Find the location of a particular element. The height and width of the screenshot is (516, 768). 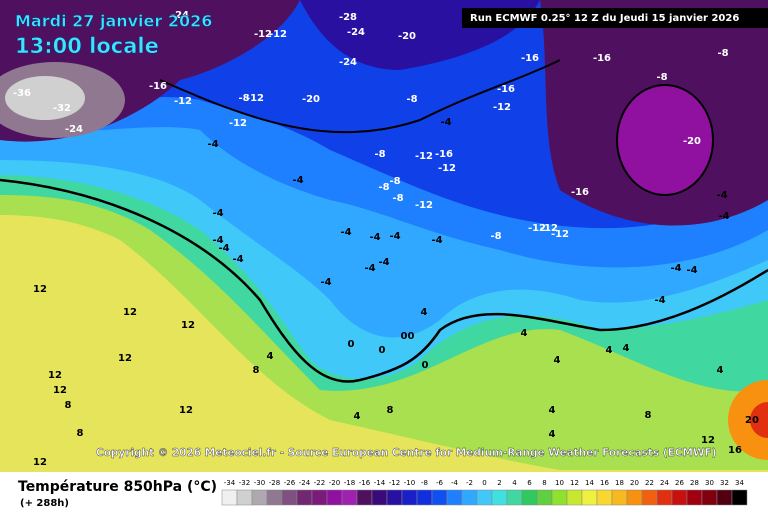

scale-label: -14 is located at coordinates (380, 483).